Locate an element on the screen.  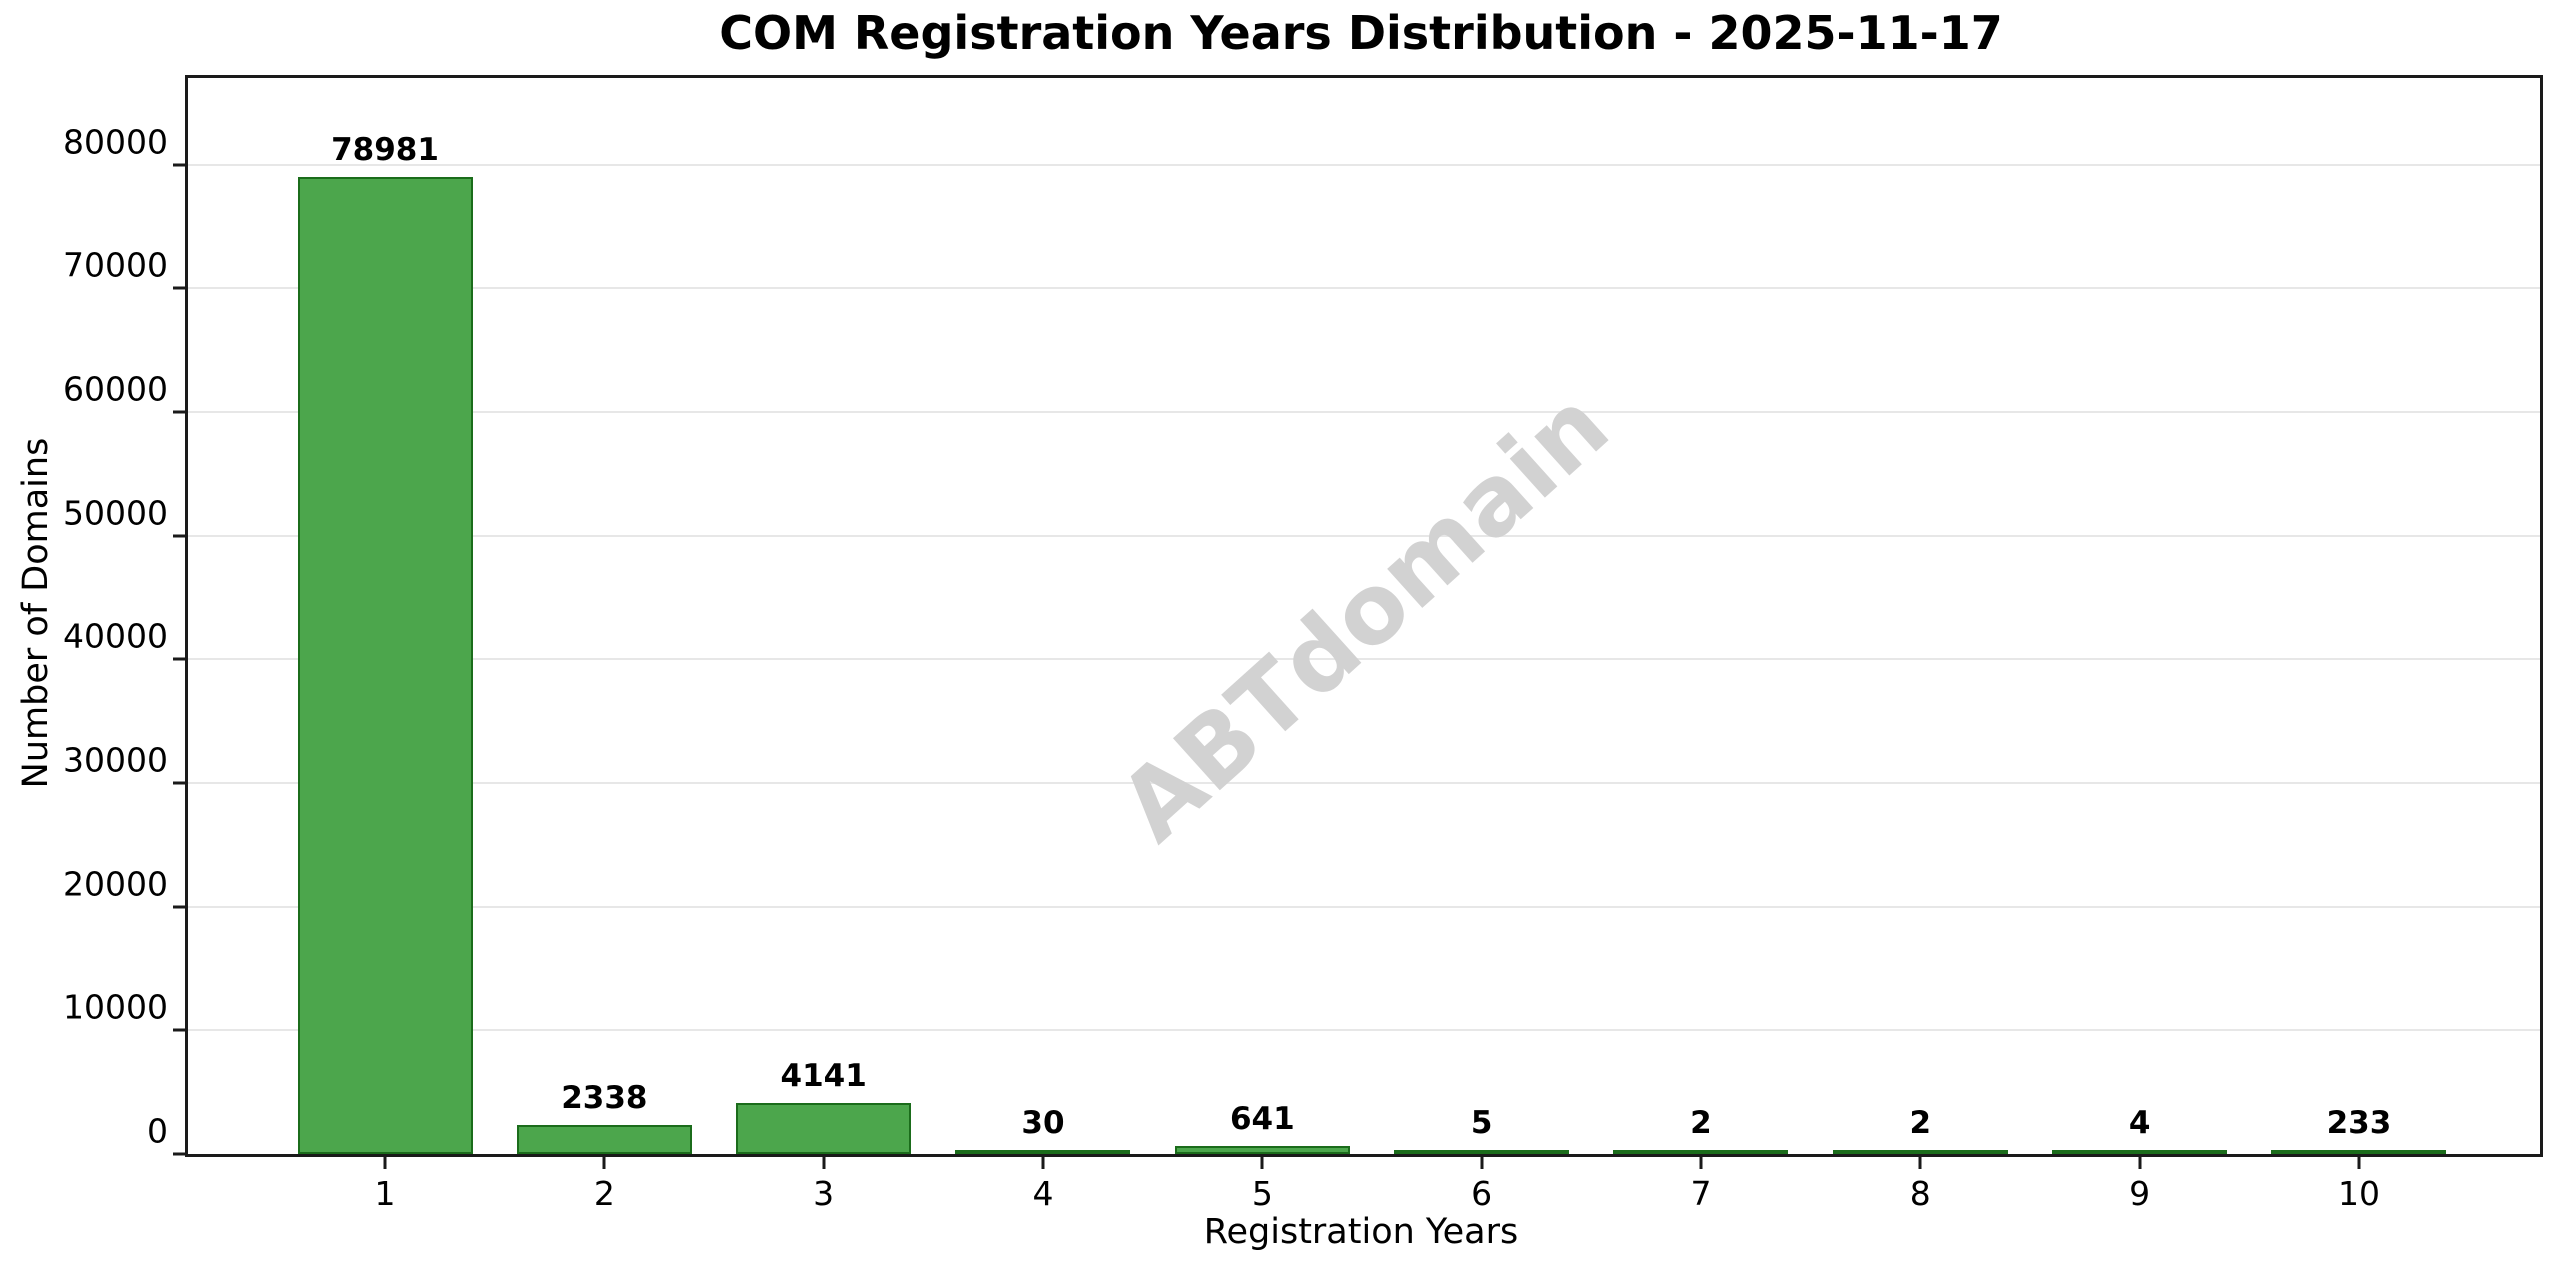
bar-value-label: 2338 is located at coordinates (604, 1098).